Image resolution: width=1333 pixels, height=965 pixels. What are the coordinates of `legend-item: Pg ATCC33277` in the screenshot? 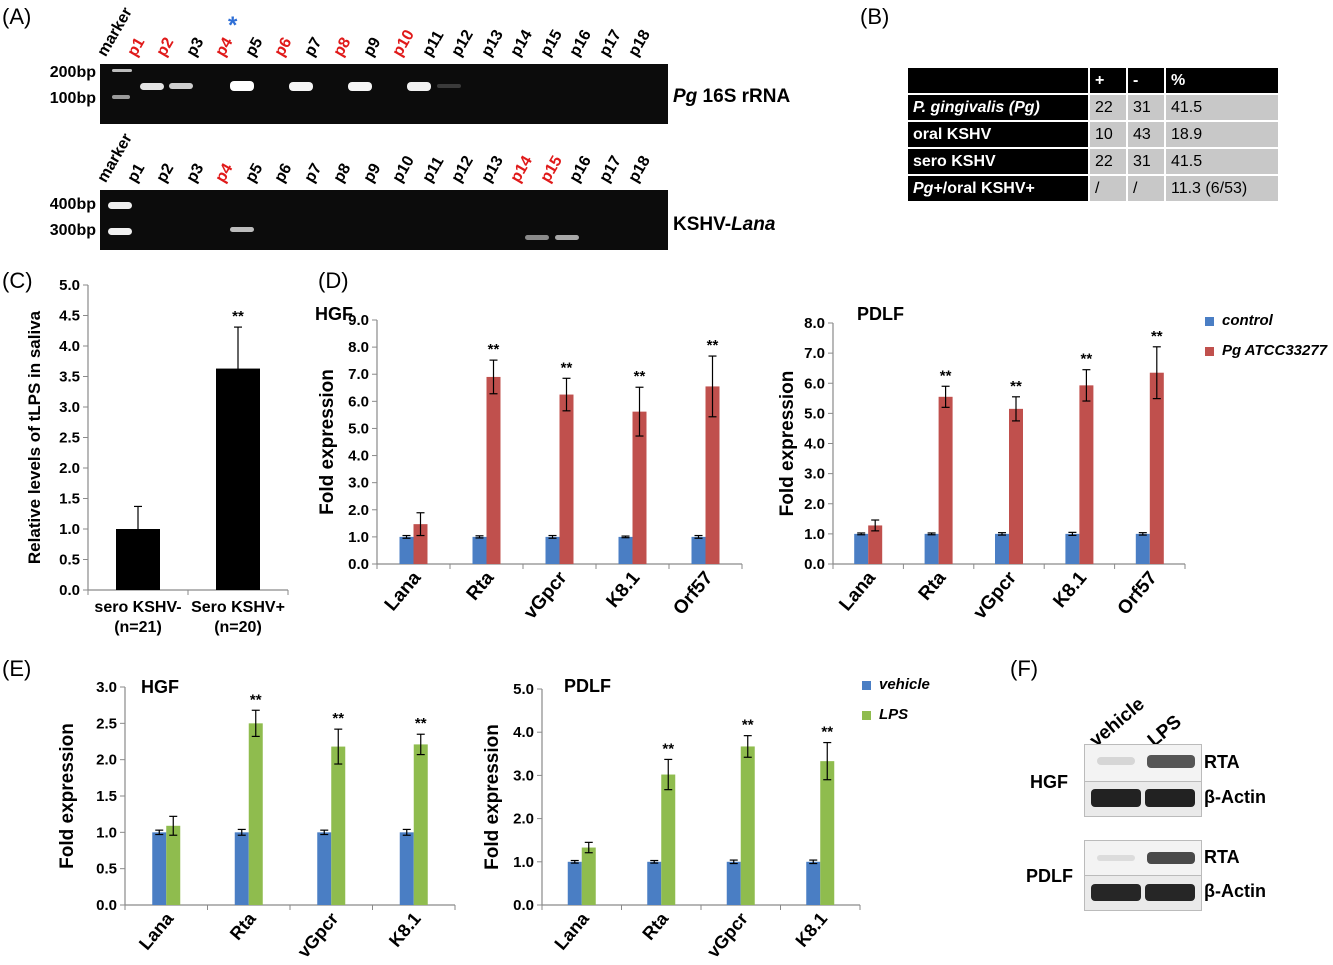 It's located at (1266, 350).